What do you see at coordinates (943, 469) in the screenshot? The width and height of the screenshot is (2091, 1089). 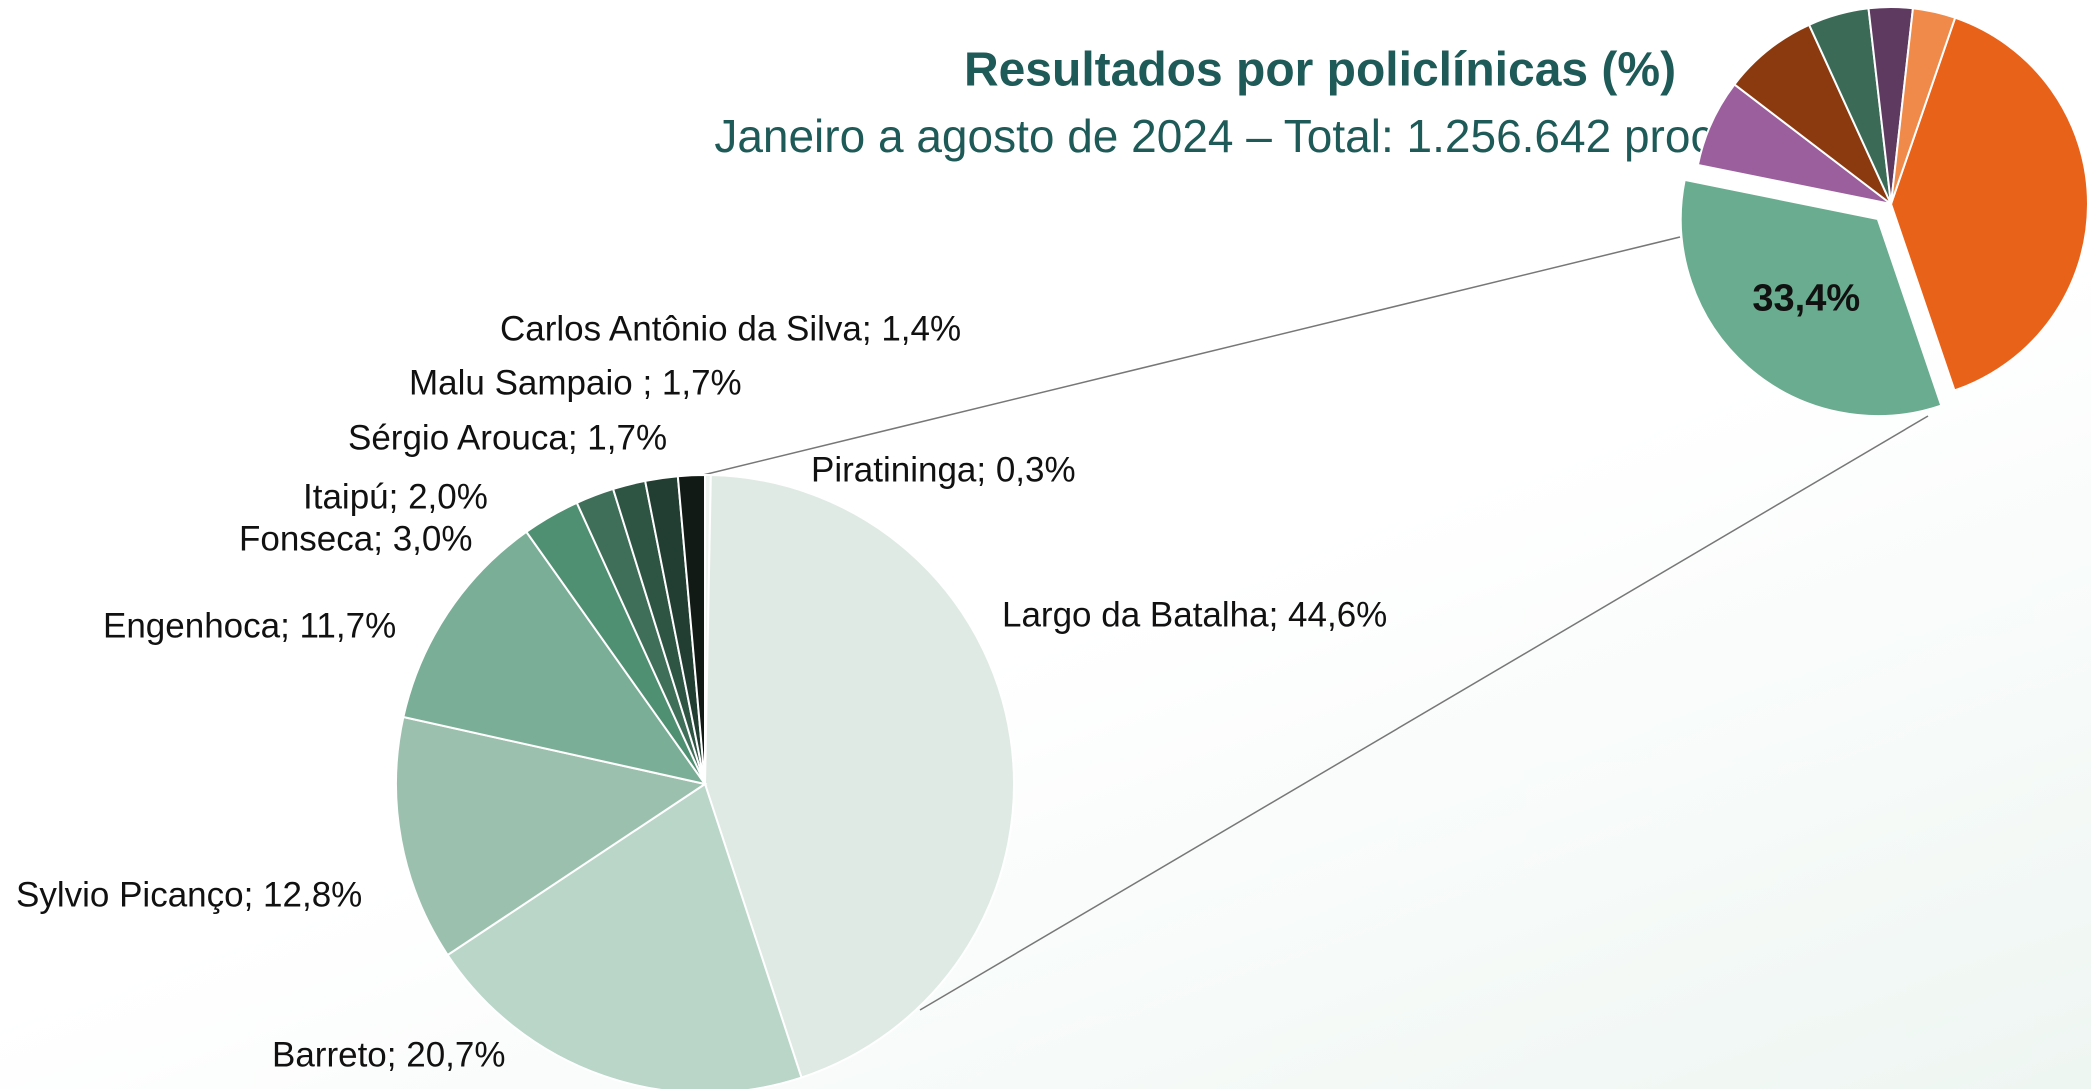 I see `slice-label: Piratininga; 0,3%` at bounding box center [943, 469].